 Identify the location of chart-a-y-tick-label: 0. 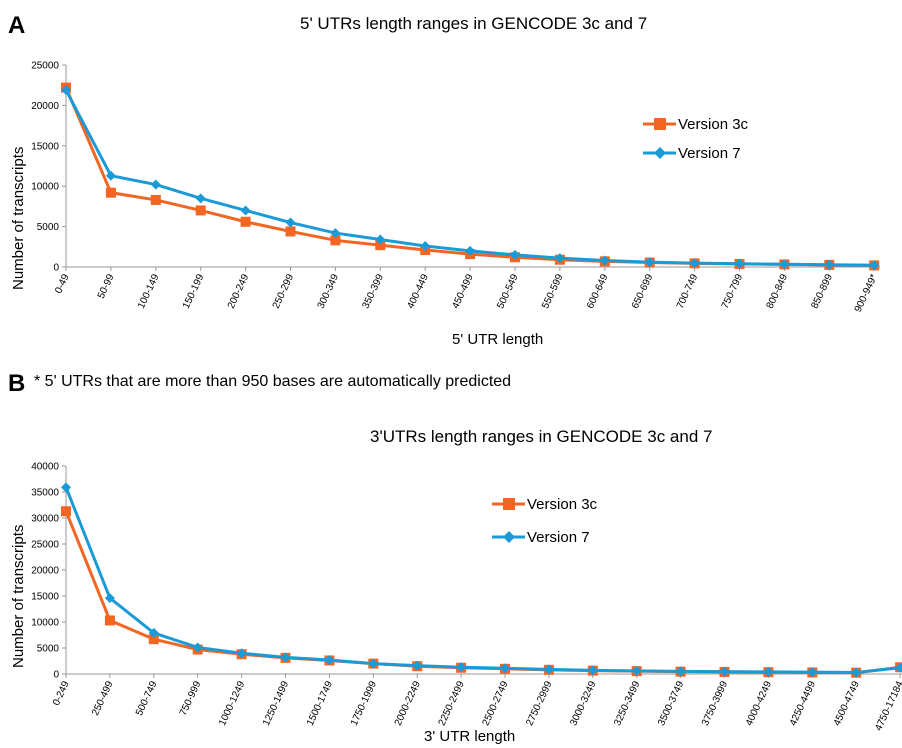
(56, 268).